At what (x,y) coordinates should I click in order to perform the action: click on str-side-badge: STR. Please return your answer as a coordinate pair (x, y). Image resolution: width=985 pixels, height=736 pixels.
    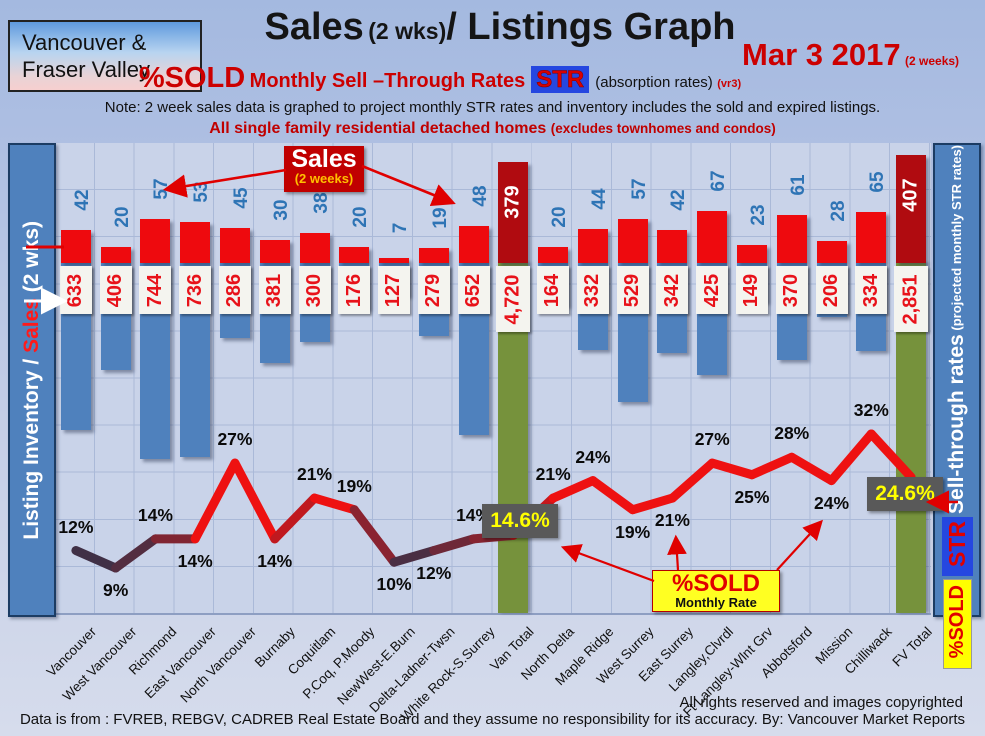
    Looking at the image, I should click on (957, 546).